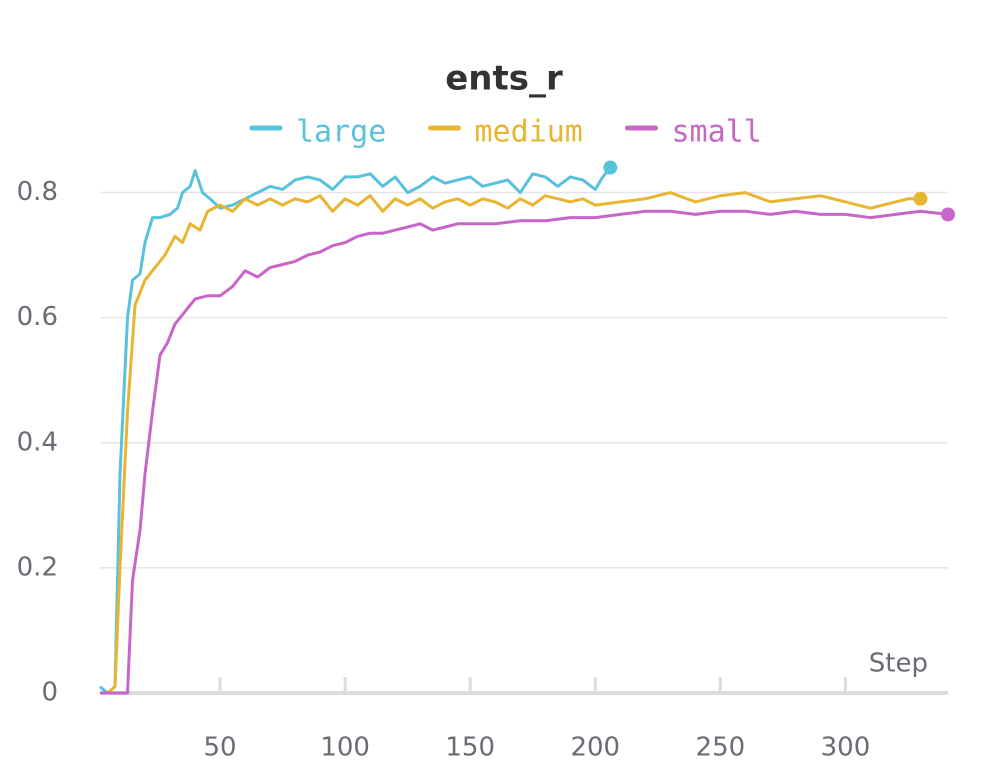  Describe the element at coordinates (220, 748) in the screenshot. I see `x-tick-label: 50` at that location.